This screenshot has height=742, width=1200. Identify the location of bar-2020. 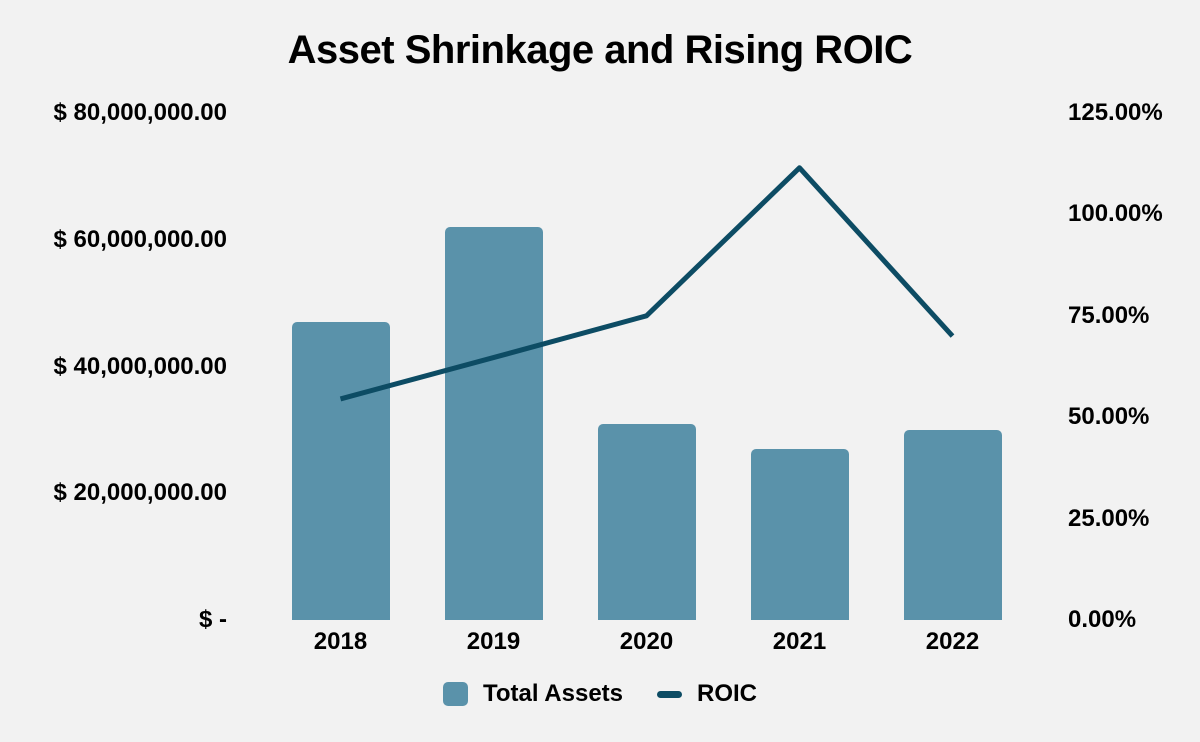
(646, 521).